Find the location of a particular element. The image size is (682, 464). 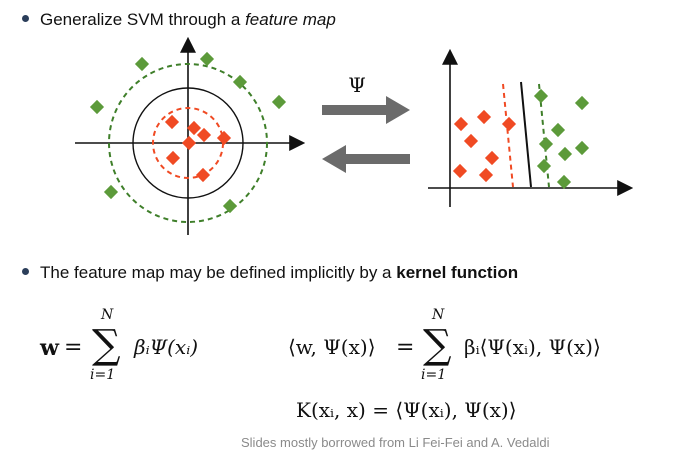

eq2-sum-upper: N is located at coordinates (438, 315).